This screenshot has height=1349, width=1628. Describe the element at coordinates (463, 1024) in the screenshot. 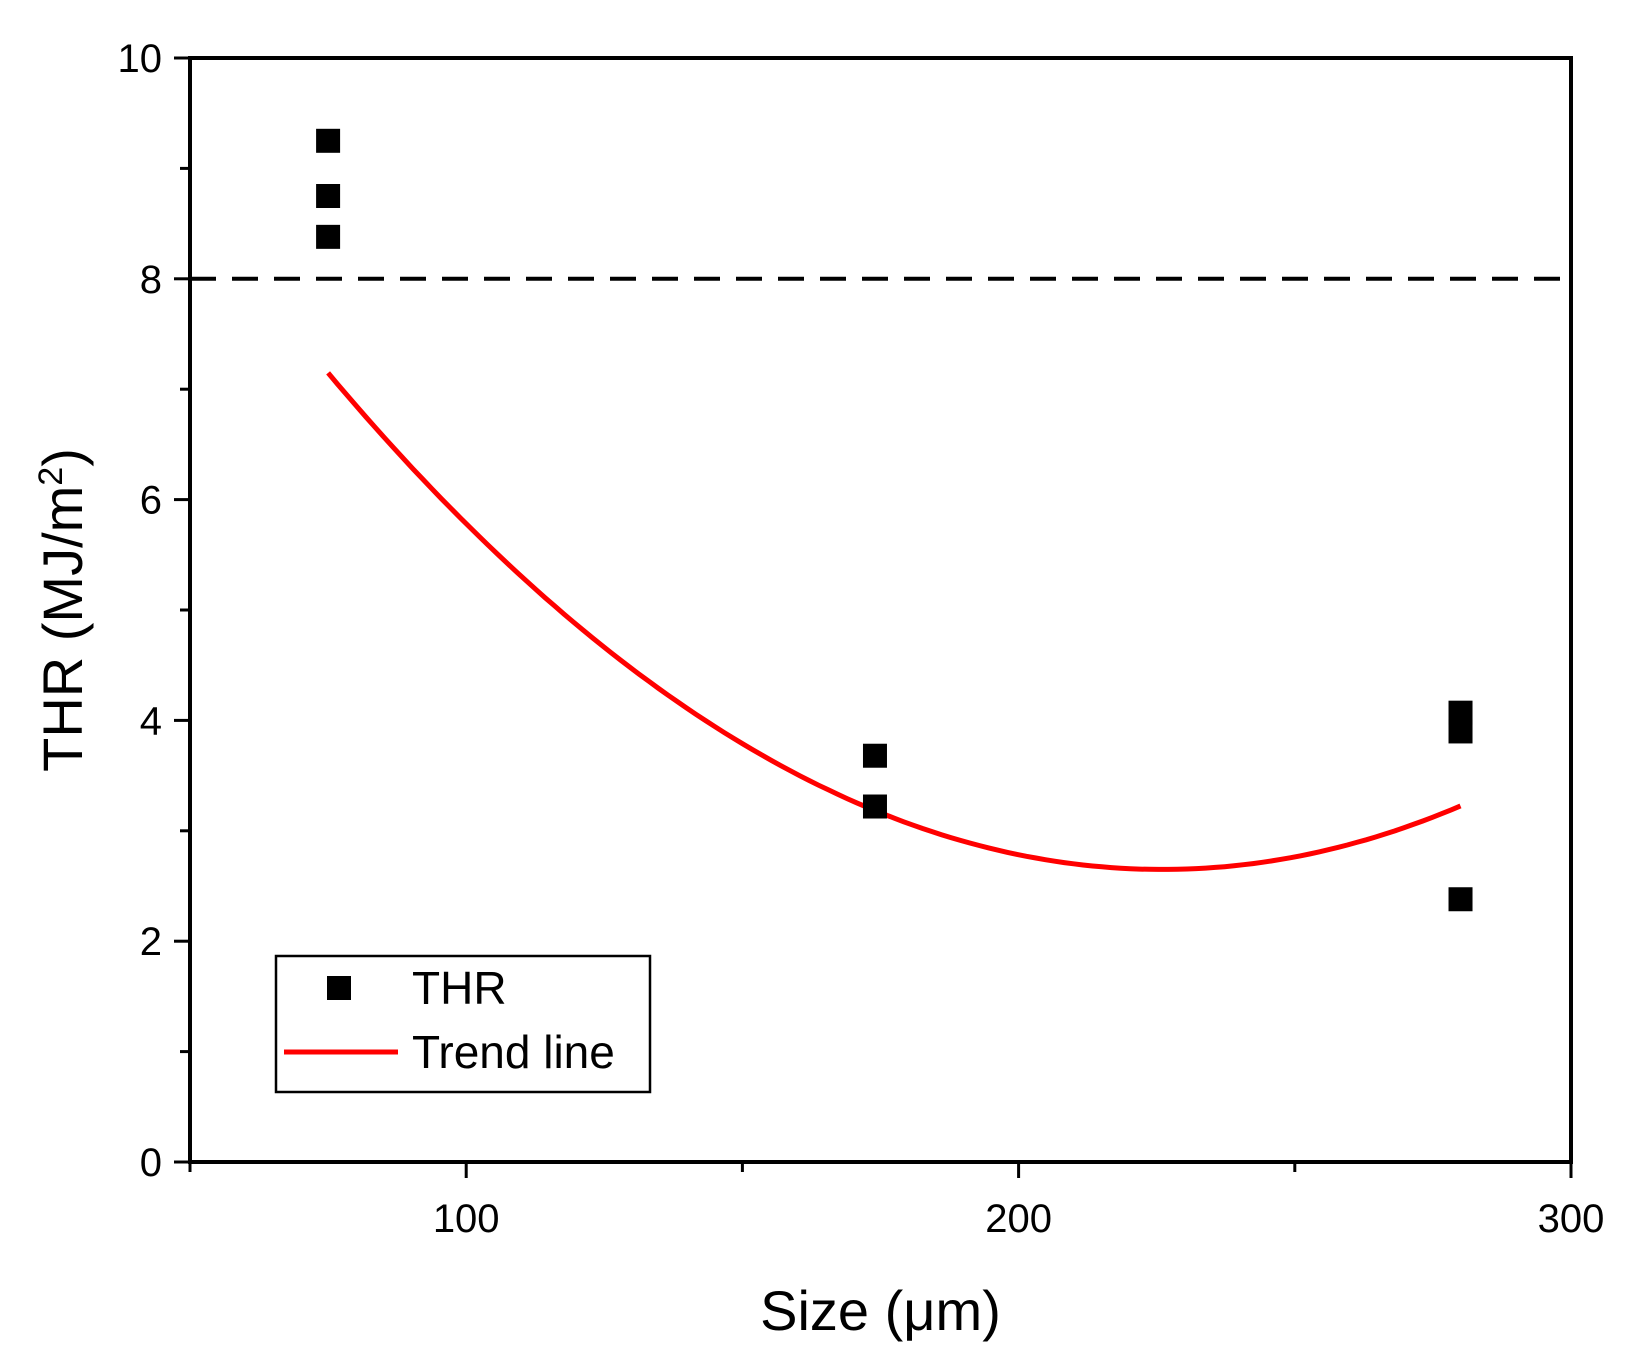

I see `legend: THR Trend line` at that location.